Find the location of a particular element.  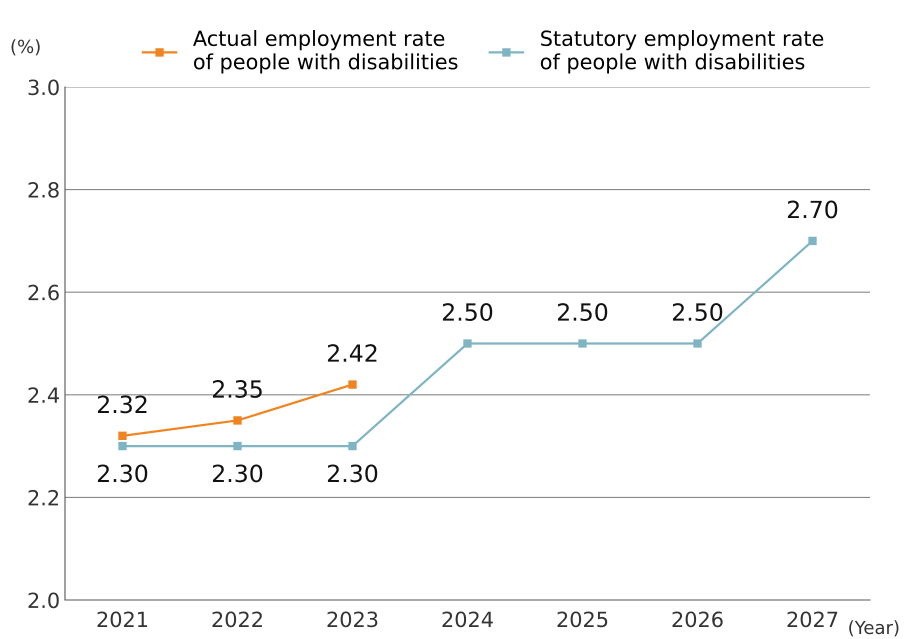

x-tick-label: 2022 is located at coordinates (237, 619).